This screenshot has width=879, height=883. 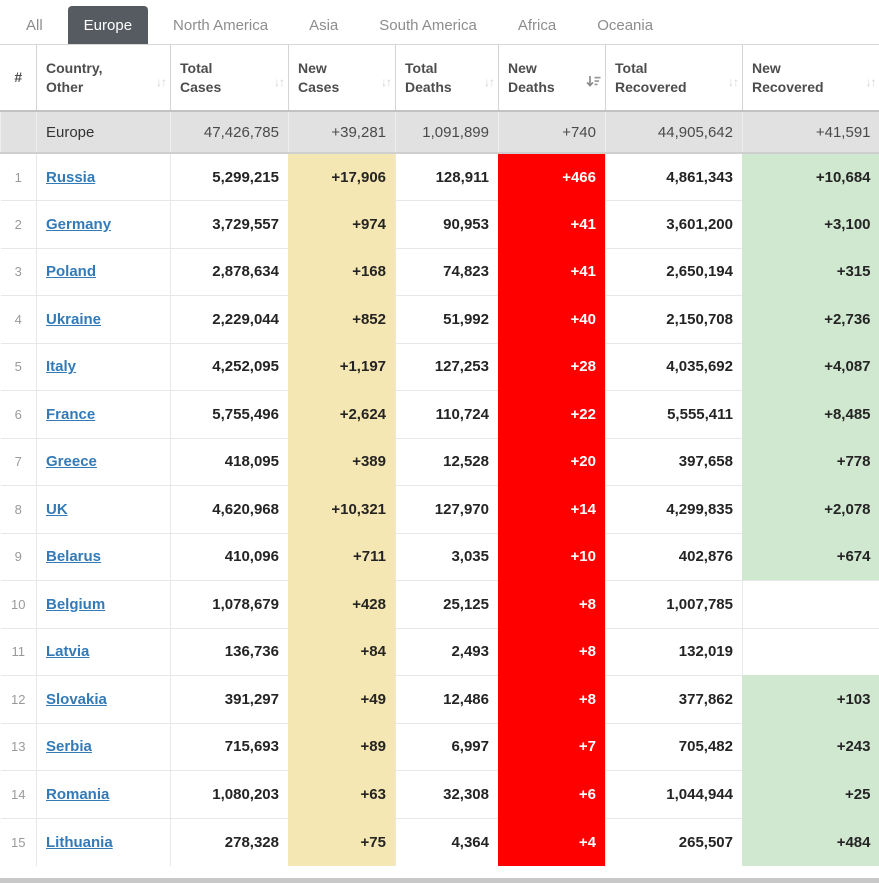 I want to click on bottom-scrollbar-strip, so click(x=439, y=880).